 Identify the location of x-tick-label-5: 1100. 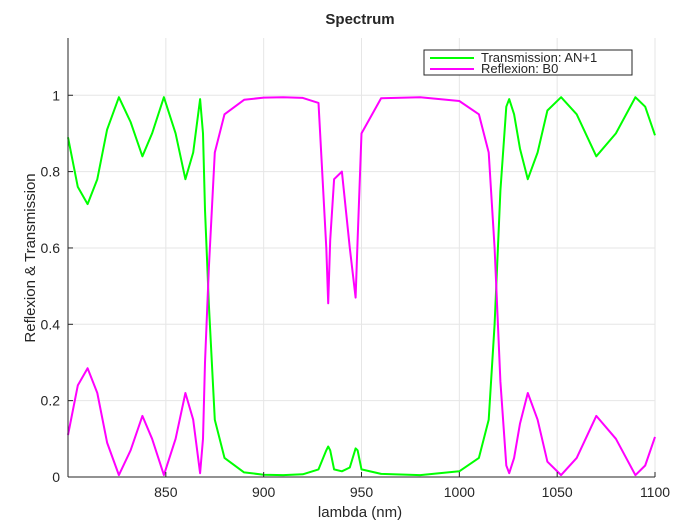
(655, 492).